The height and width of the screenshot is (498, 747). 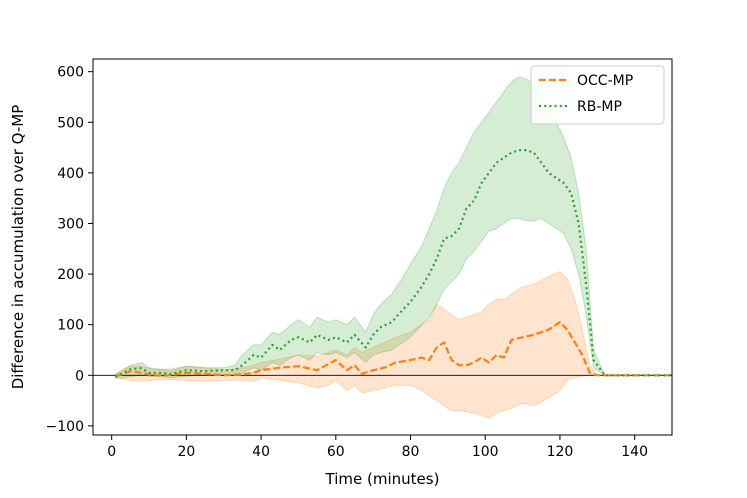 What do you see at coordinates (70, 73) in the screenshot?
I see `y-tick-label: 600` at bounding box center [70, 73].